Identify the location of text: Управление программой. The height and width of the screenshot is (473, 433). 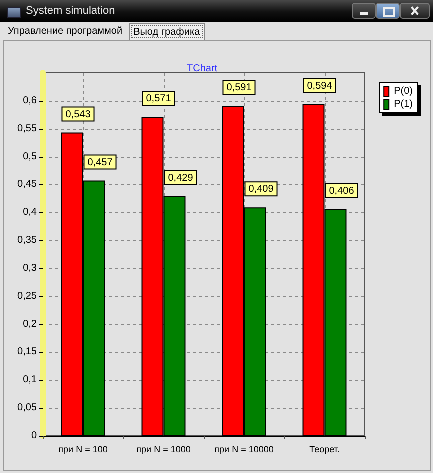
(65, 32).